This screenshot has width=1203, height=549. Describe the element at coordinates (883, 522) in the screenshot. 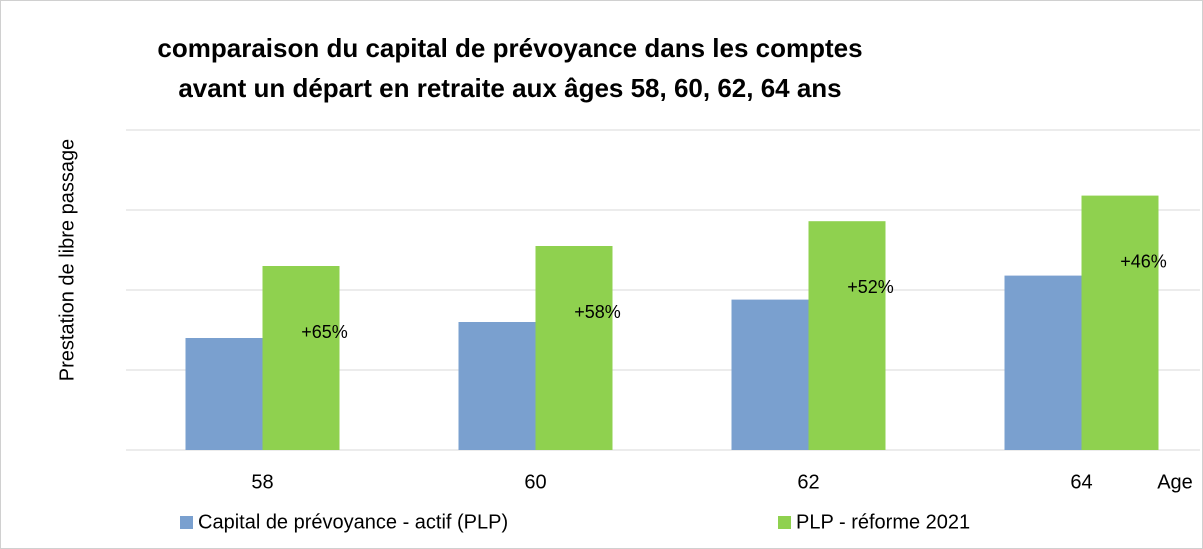

I see `legend-label: PLP - réforme 2021` at that location.